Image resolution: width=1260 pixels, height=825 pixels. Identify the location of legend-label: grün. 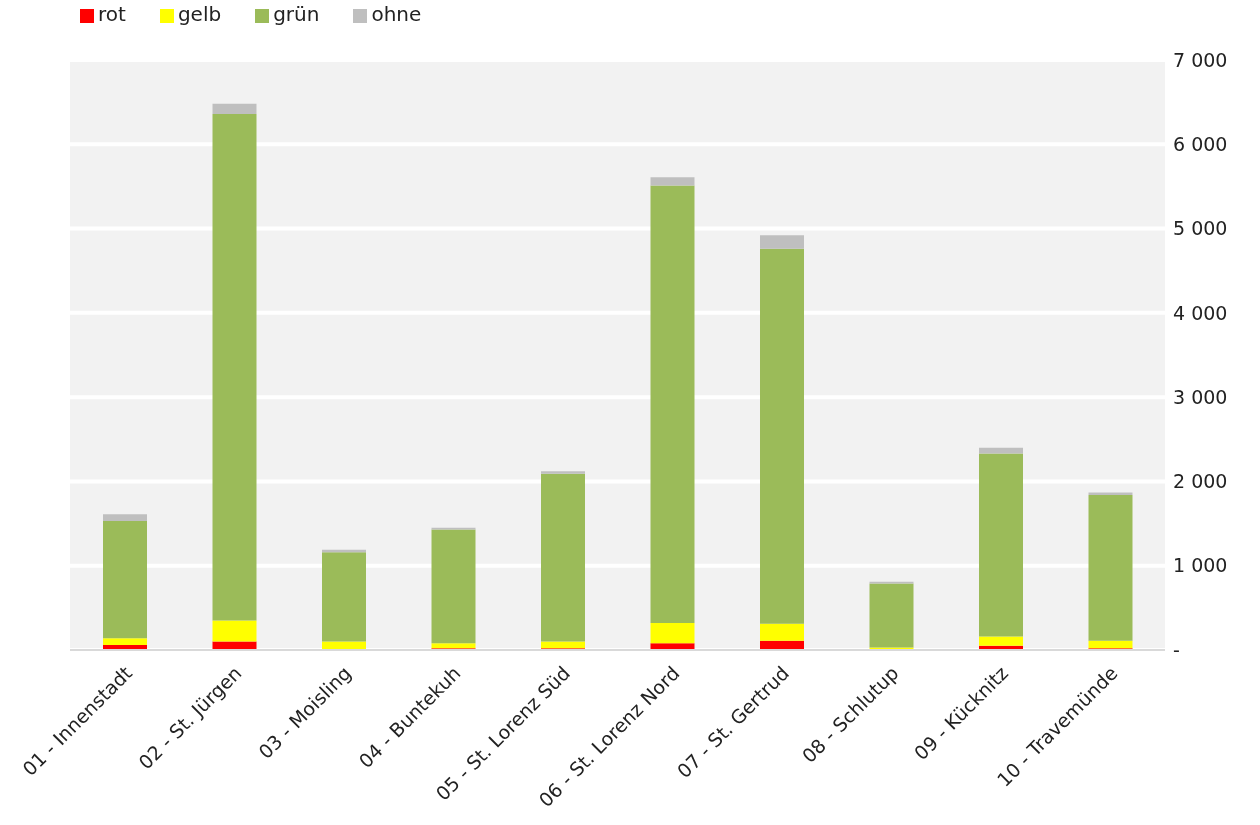
(296, 14).